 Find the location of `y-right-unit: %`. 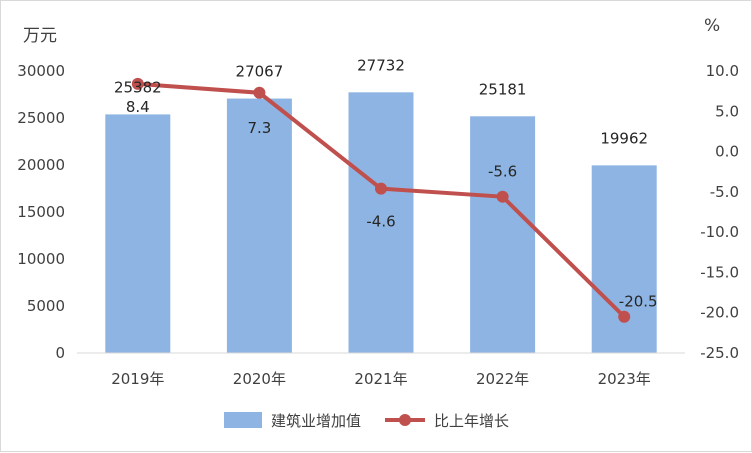

y-right-unit: % is located at coordinates (712, 26).